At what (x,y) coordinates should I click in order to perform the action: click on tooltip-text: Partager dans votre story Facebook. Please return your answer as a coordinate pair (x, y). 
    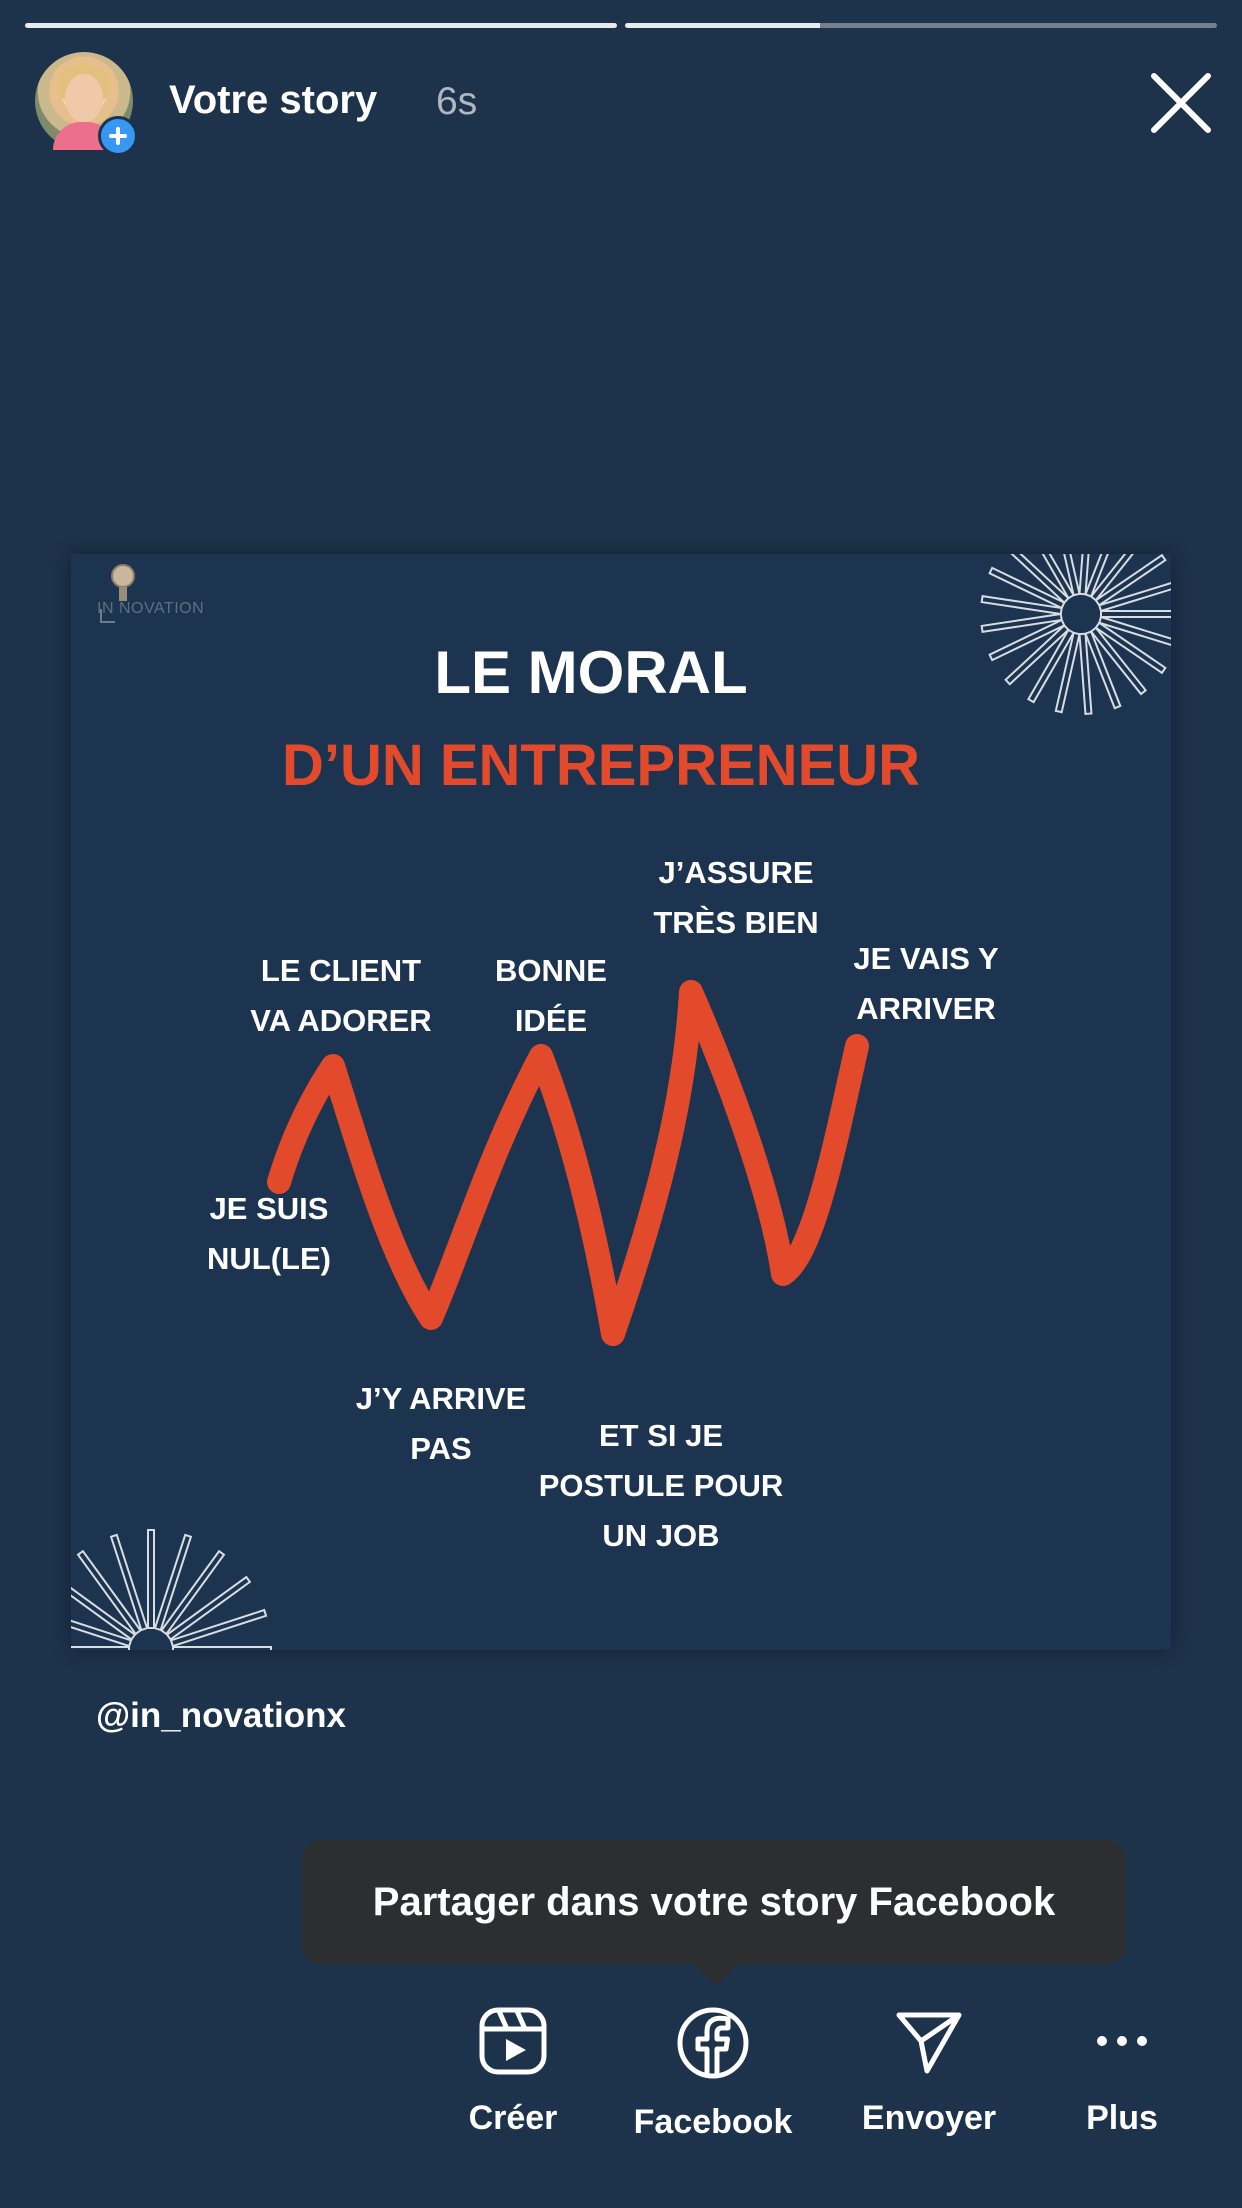
    Looking at the image, I should click on (714, 1902).